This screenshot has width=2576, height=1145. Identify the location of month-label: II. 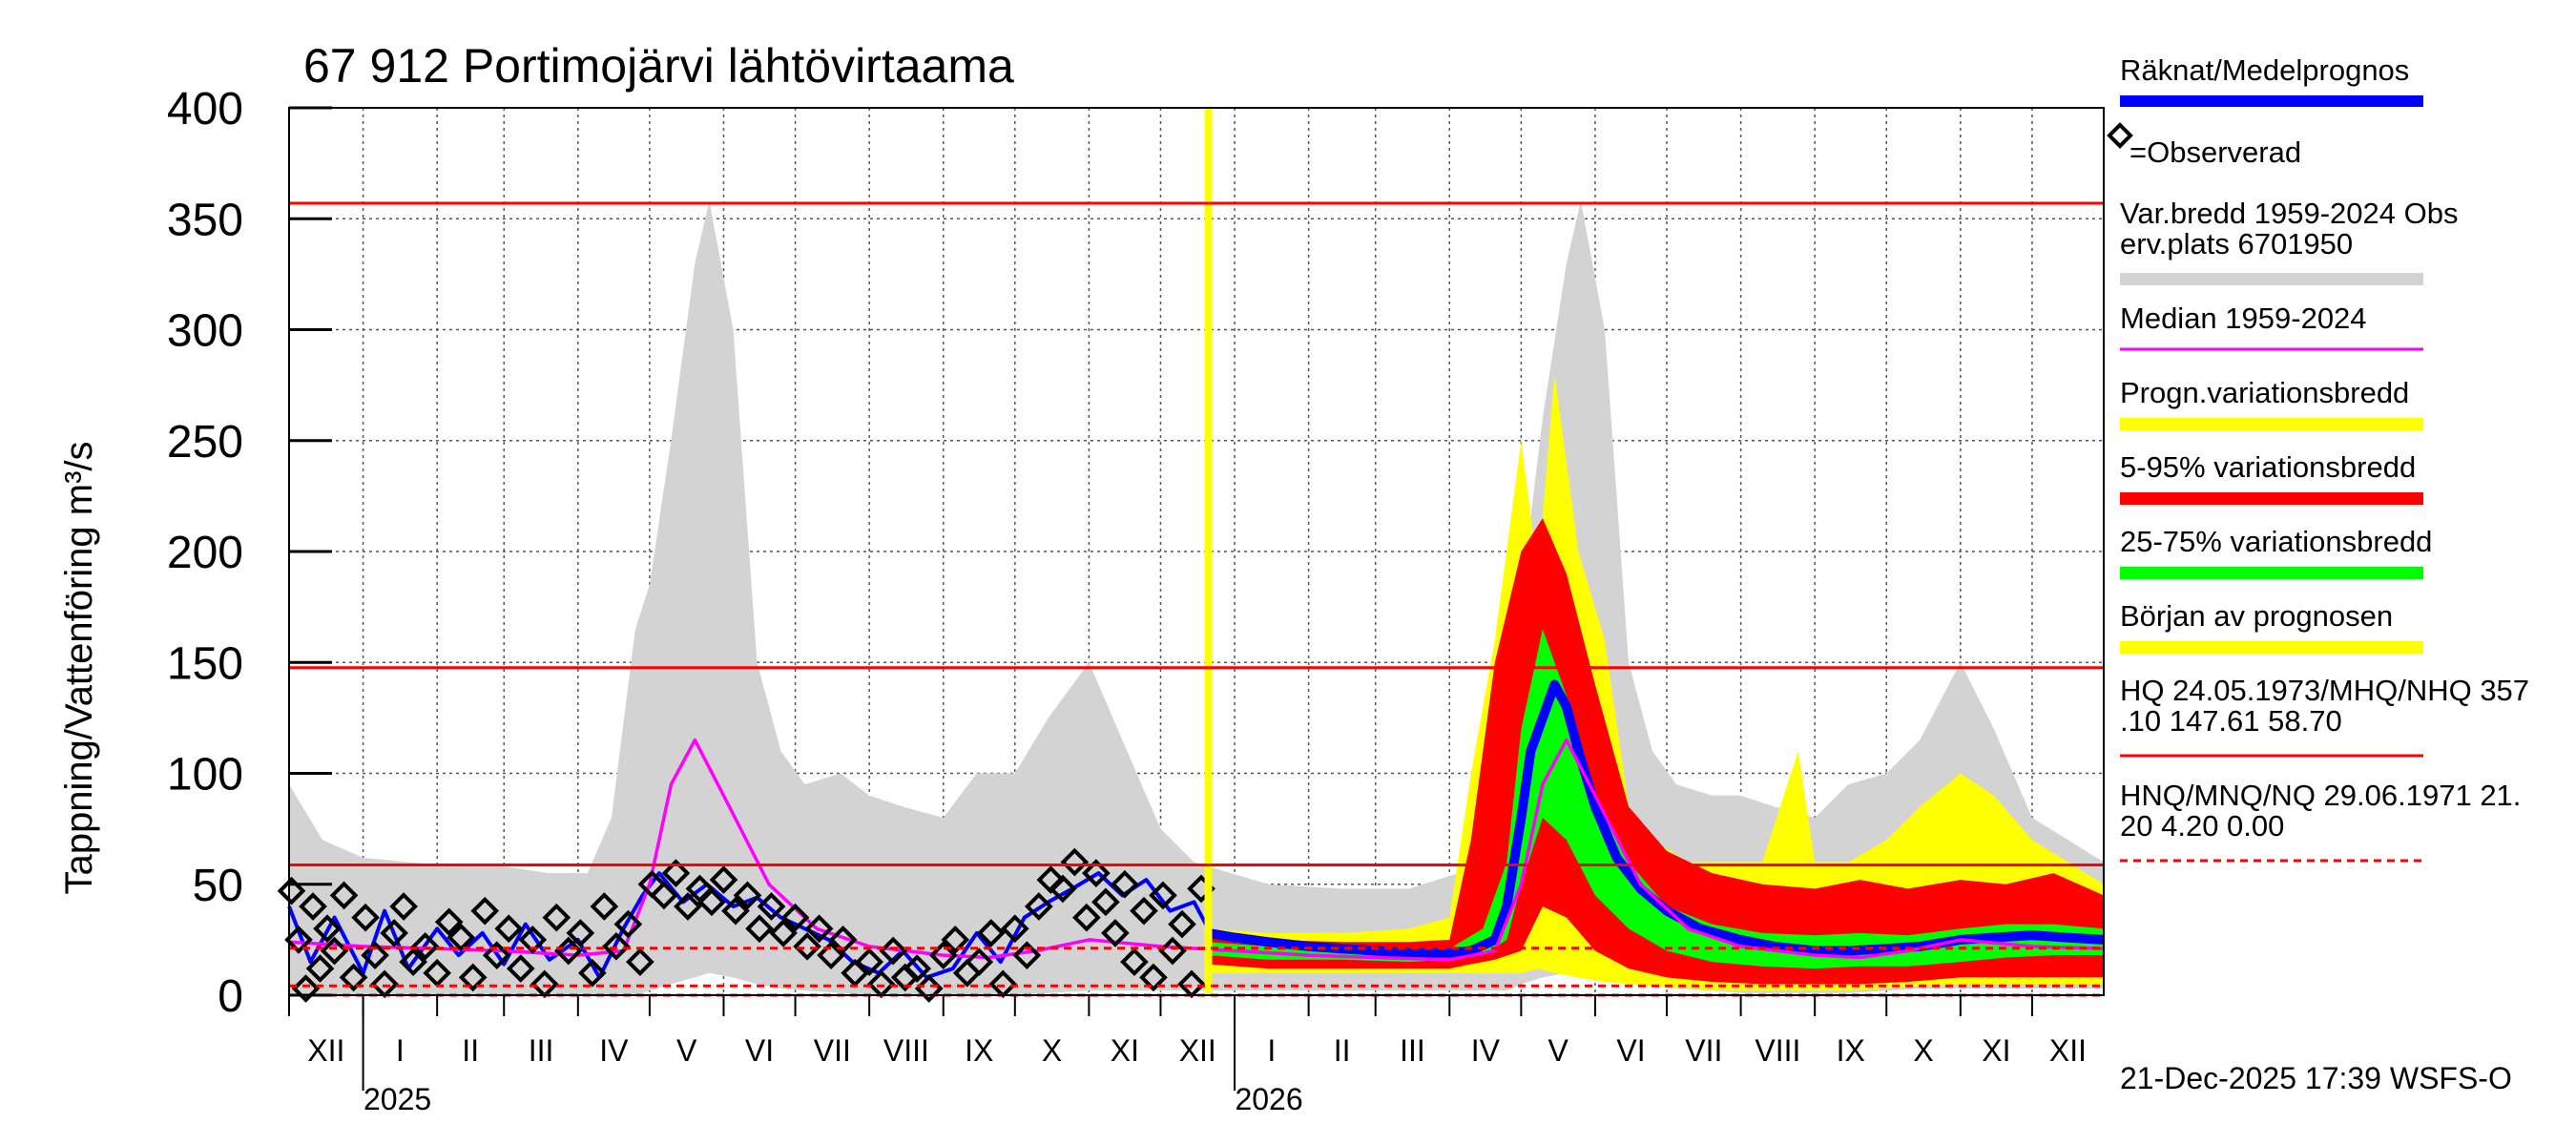
(1342, 1051).